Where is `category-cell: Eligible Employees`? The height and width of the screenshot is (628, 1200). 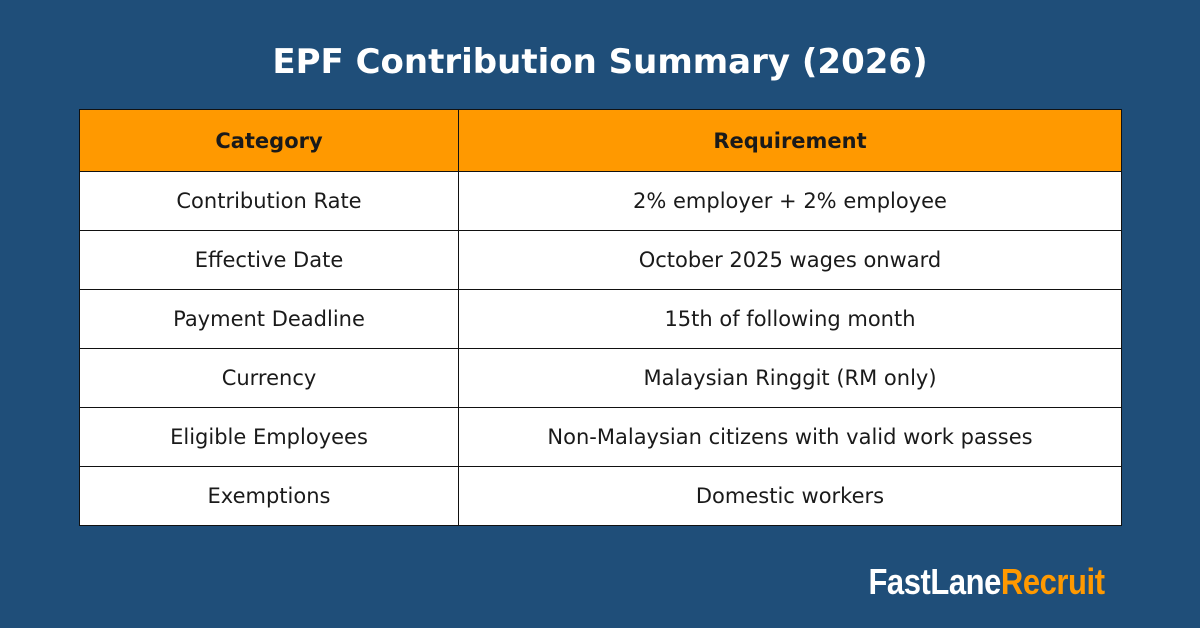
category-cell: Eligible Employees is located at coordinates (269, 437).